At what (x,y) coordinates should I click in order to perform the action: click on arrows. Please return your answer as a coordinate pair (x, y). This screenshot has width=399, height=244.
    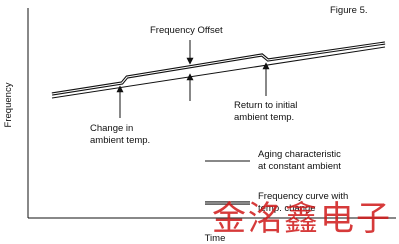
    Looking at the image, I should click on (193, 79).